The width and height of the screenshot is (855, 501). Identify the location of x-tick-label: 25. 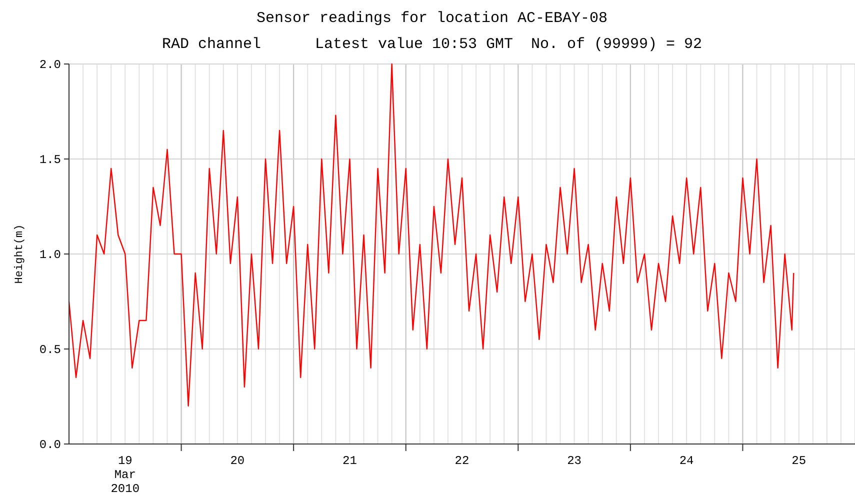
(799, 461).